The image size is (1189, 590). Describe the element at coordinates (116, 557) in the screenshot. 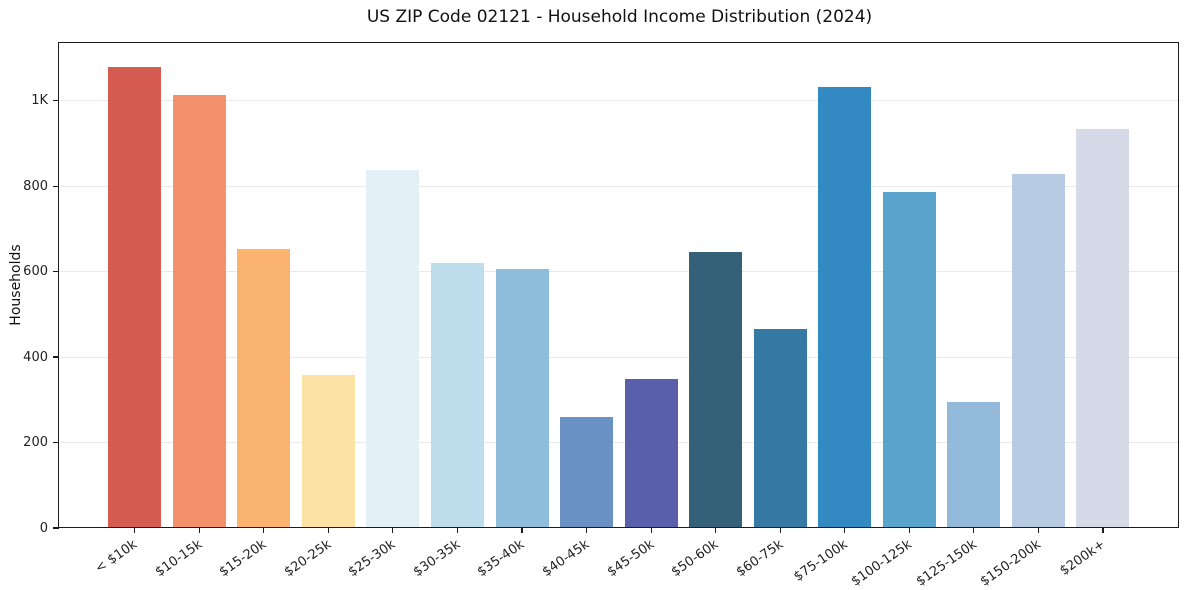

I see `x-tick-label: < $10k` at that location.